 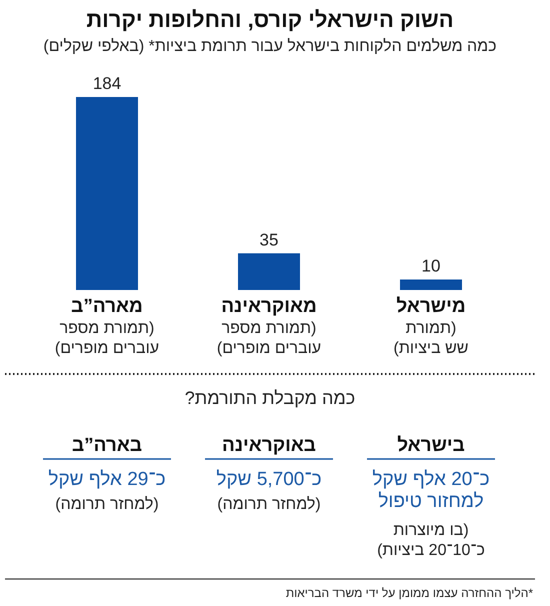 What do you see at coordinates (107, 83) in the screenshot?
I see `data-label: 184` at bounding box center [107, 83].